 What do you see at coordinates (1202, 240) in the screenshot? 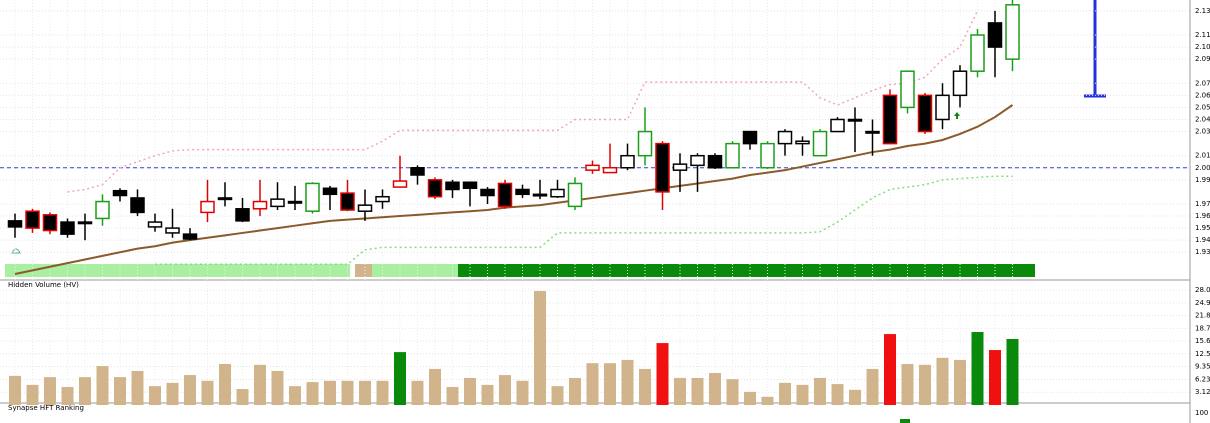
I see `y-tick-label: 1.94` at bounding box center [1202, 240].